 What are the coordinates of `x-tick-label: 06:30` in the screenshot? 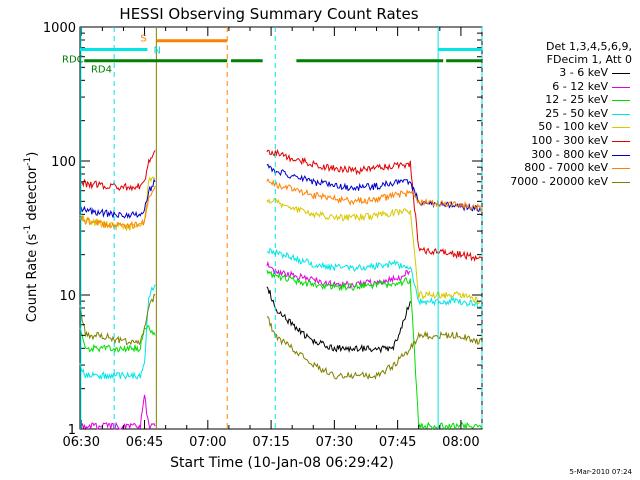 It's located at (81, 442).